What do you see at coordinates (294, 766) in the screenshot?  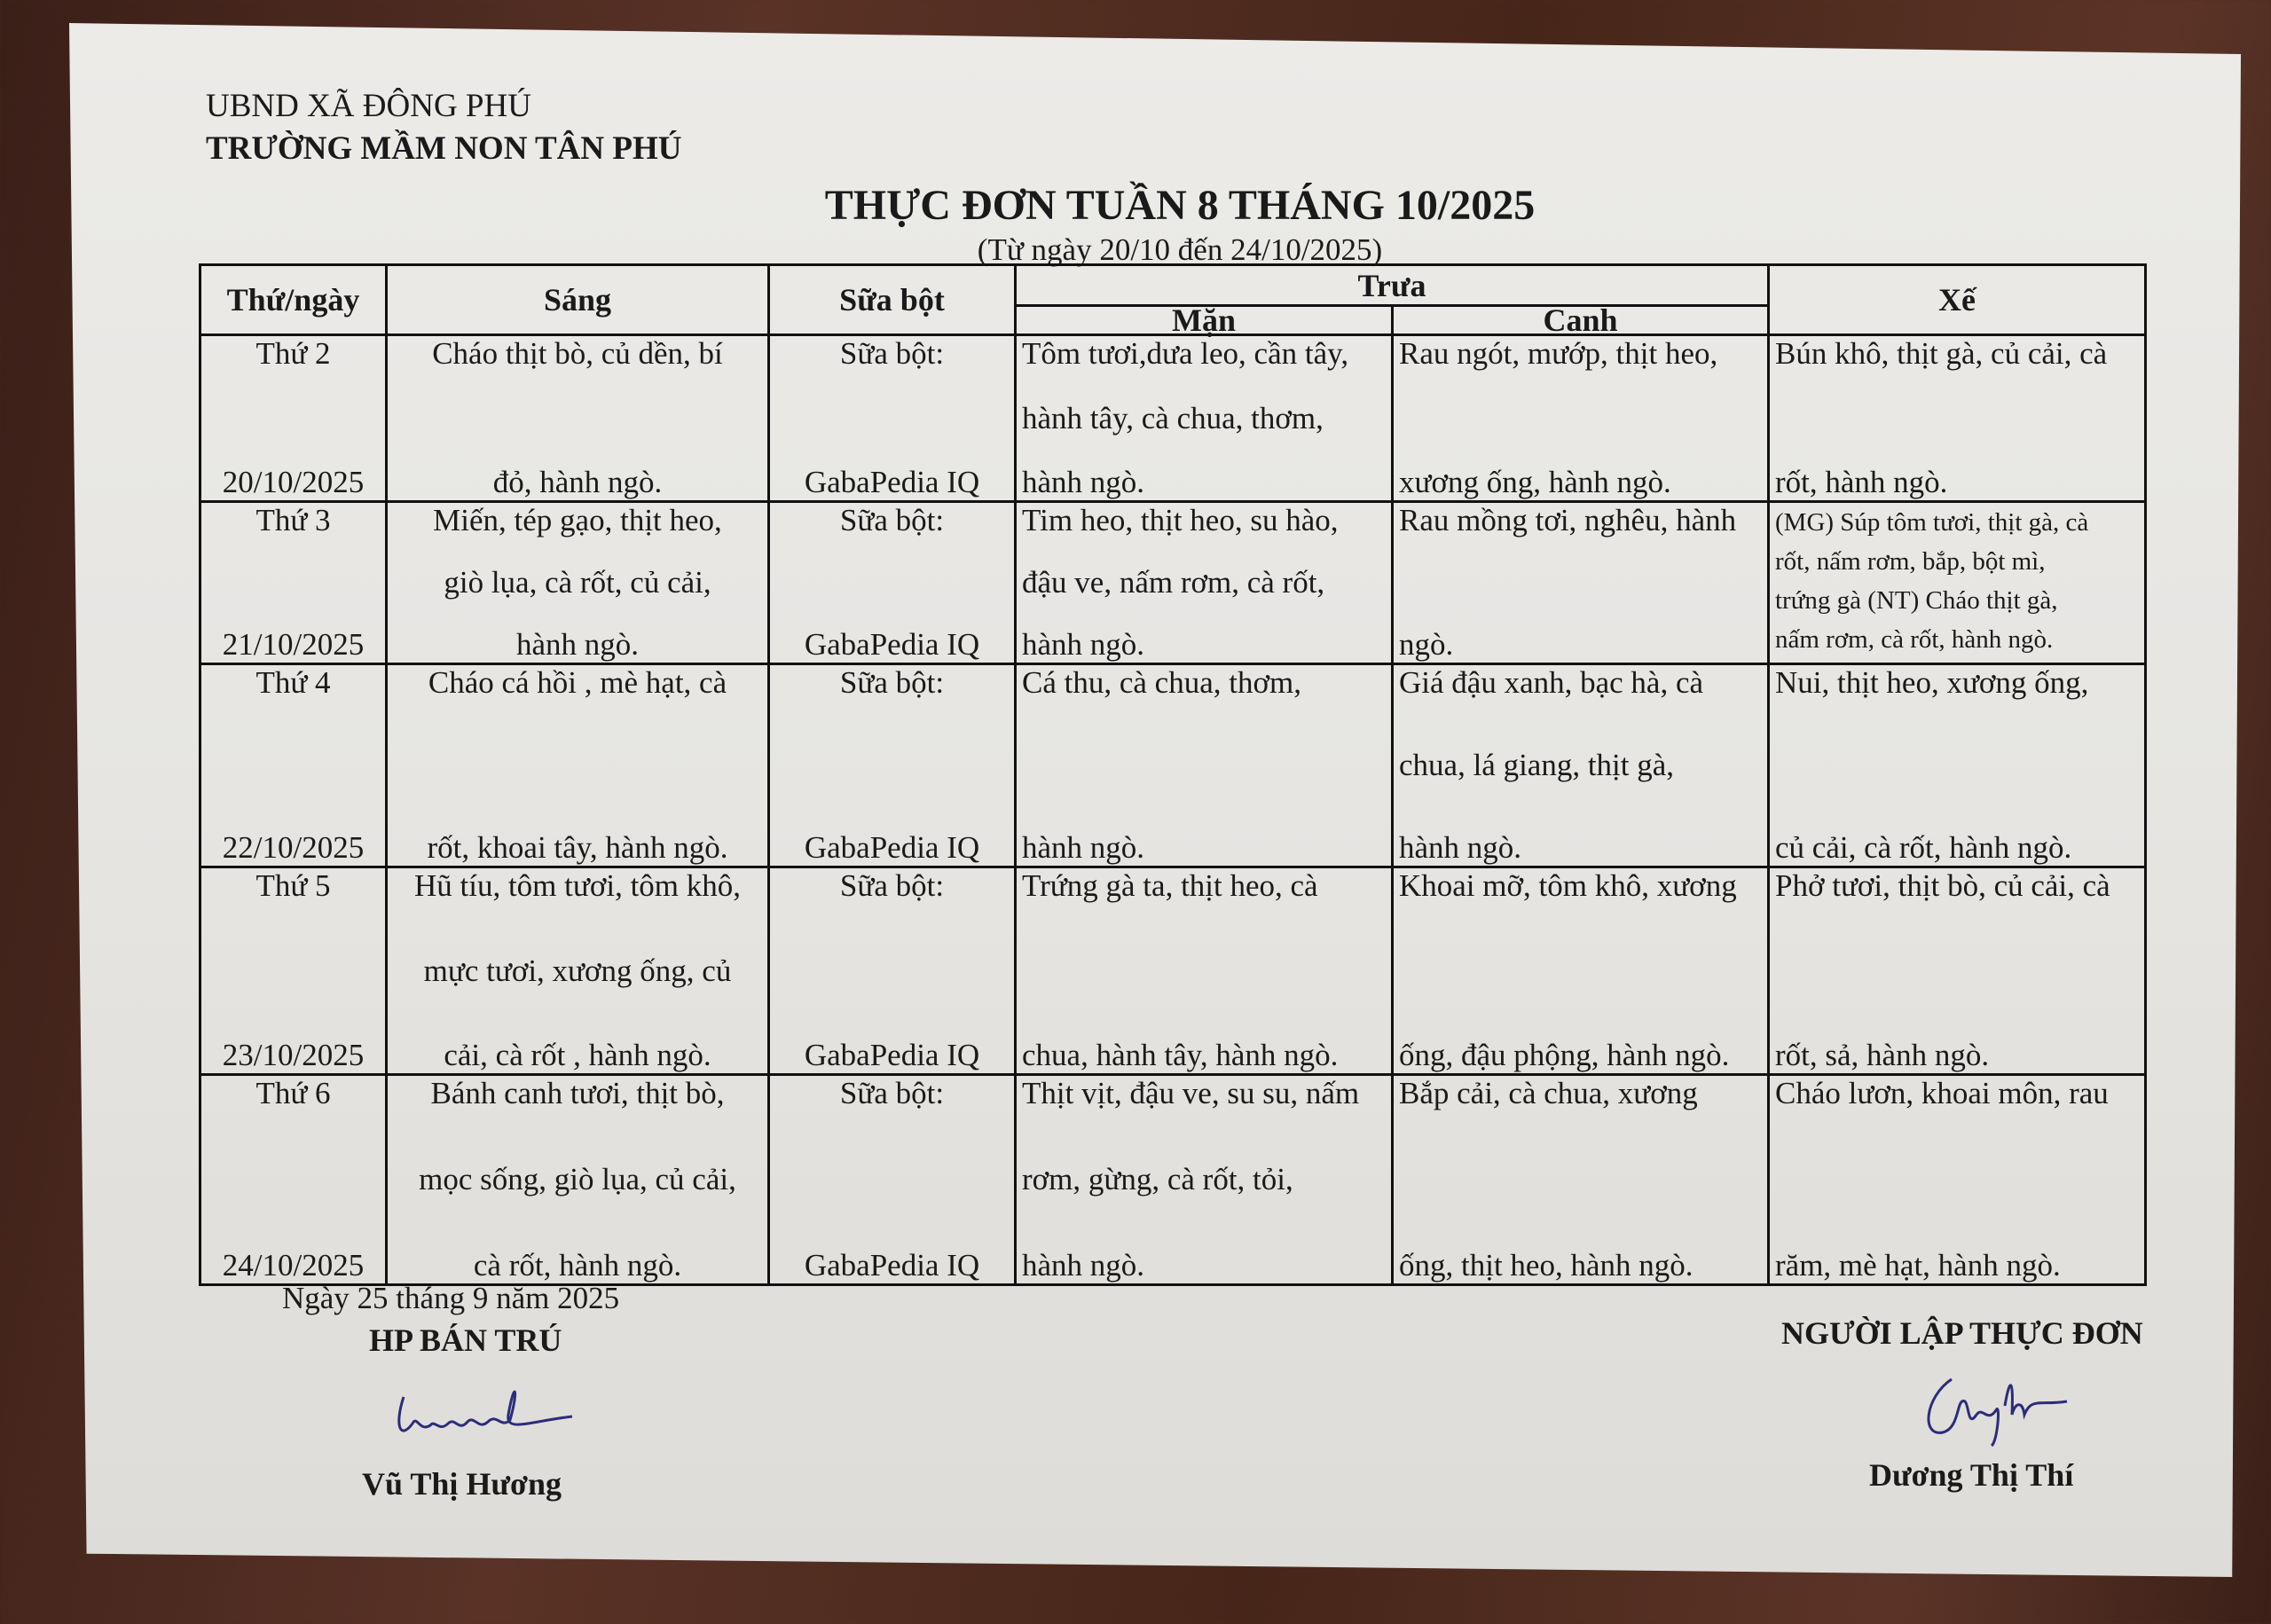 I see `cell-day: Thứ 4 22/10/2025` at bounding box center [294, 766].